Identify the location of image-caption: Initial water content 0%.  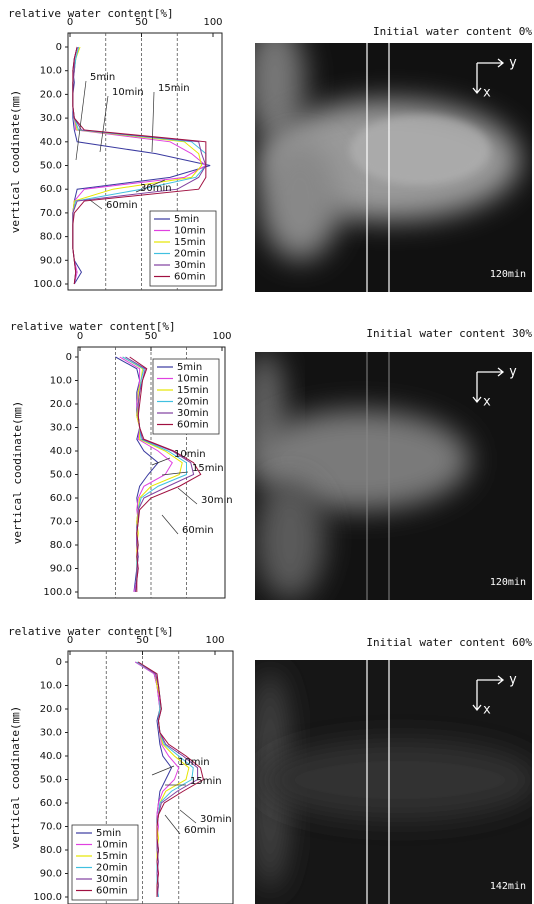
(452, 31).